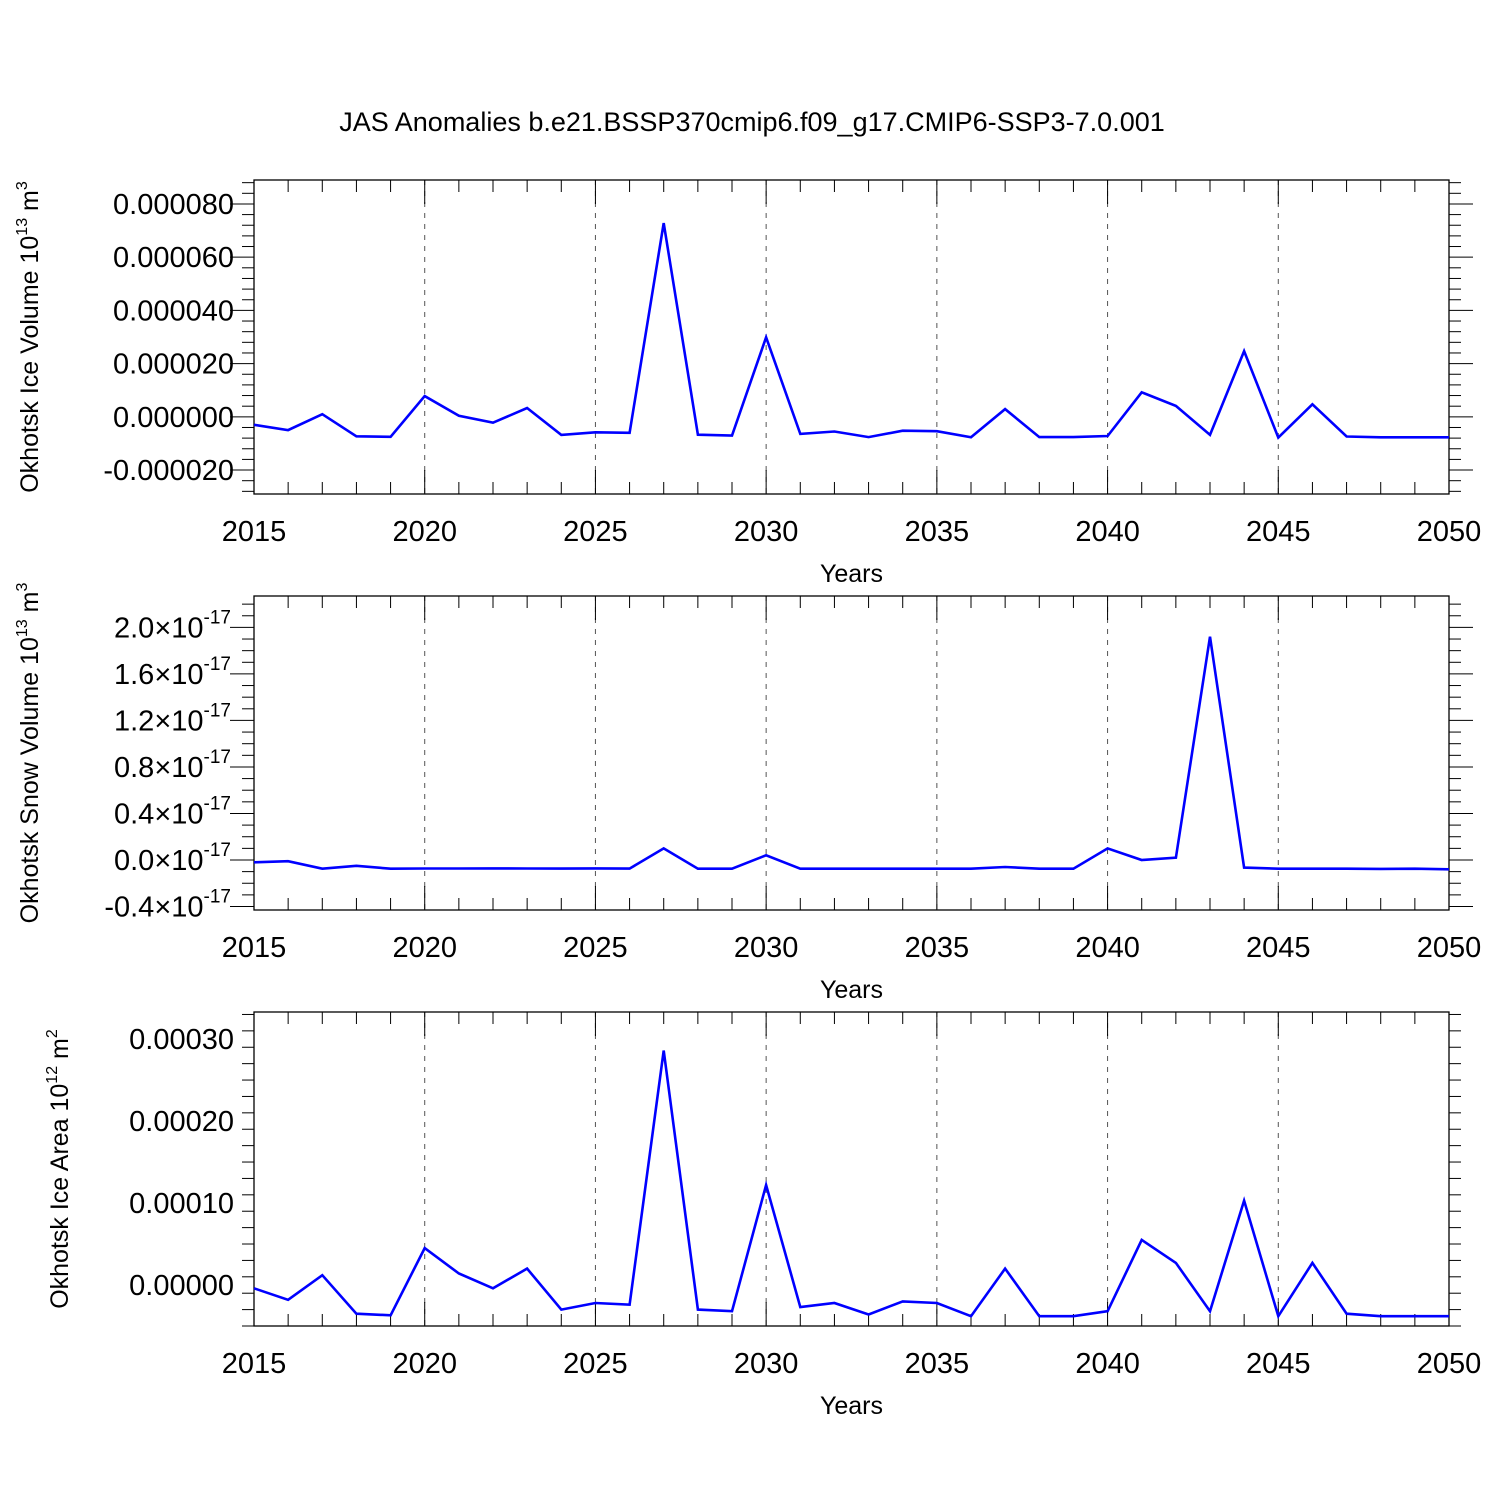 This screenshot has width=1500, height=1500. I want to click on y-tick-value: 2.0, so click(134, 628).